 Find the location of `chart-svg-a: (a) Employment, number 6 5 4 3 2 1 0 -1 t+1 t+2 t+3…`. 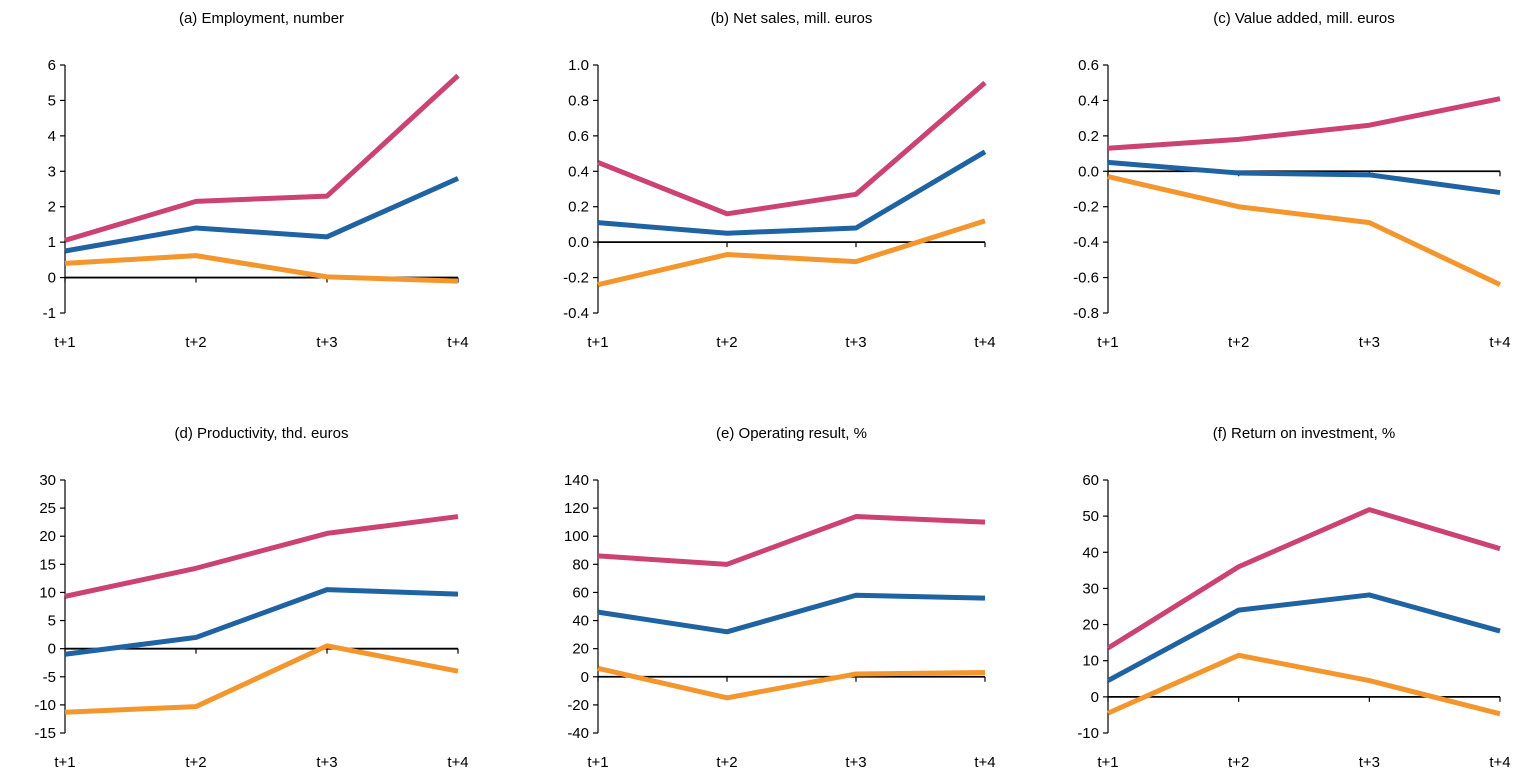

chart-svg-a: (a) Employment, number 6 5 4 3 2 1 0 -1 t+1 t+2 t+3… is located at coordinates (256, 180).